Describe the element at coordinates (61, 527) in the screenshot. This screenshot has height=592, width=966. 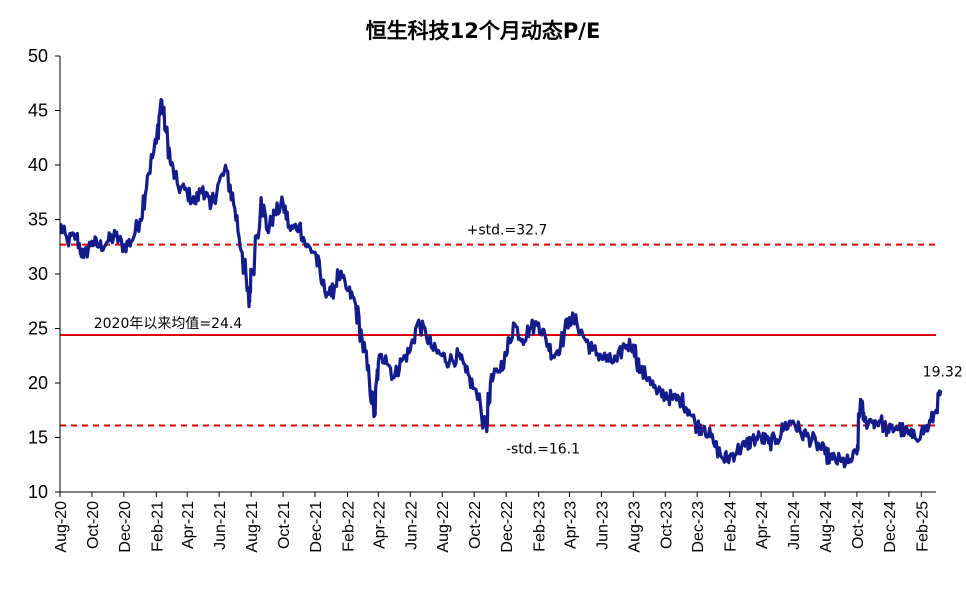
I see `x-tick-label: Aug-20` at that location.